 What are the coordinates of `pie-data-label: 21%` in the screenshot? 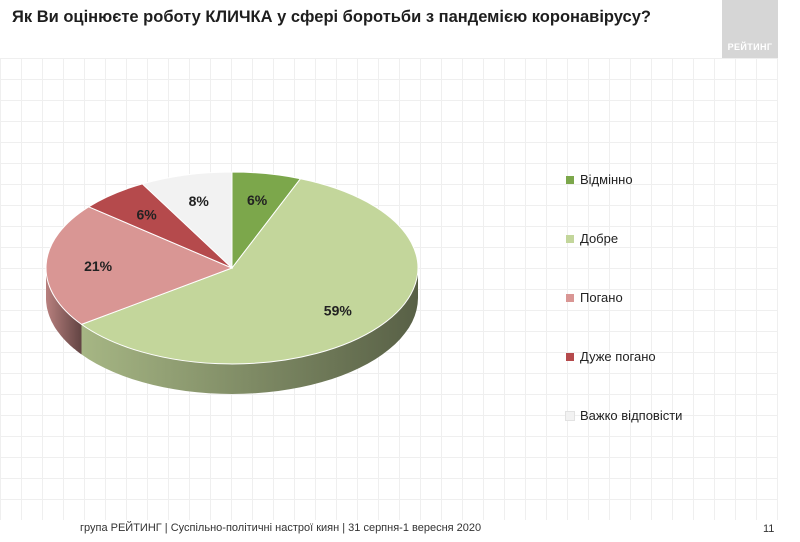 It's located at (98, 266).